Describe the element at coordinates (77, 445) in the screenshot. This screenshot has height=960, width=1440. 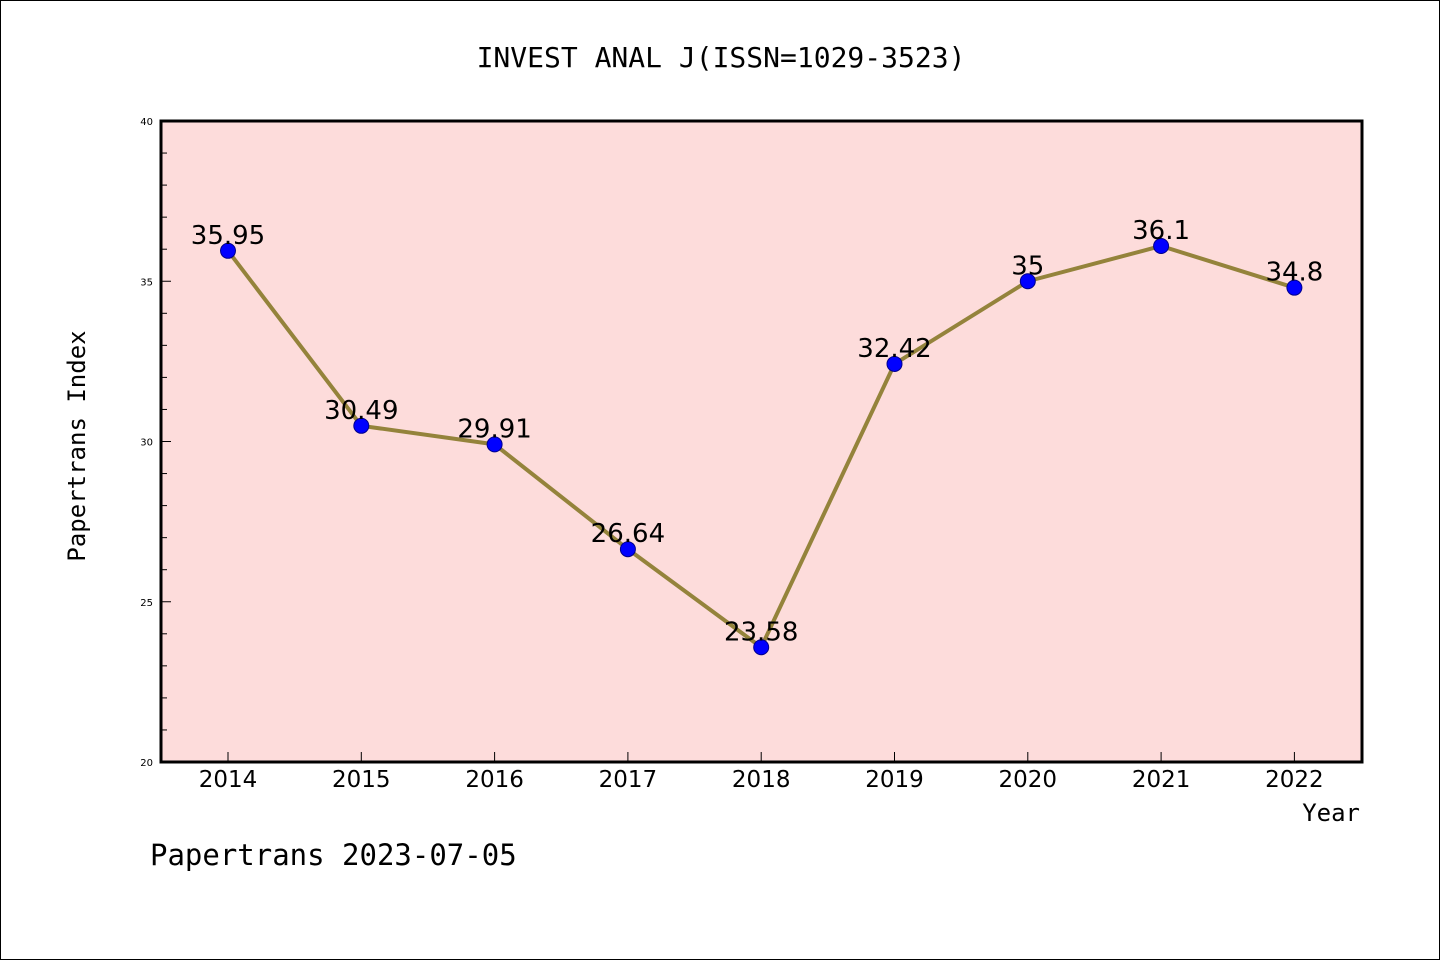
I see `y-axis-title: Papertrans Index` at that location.